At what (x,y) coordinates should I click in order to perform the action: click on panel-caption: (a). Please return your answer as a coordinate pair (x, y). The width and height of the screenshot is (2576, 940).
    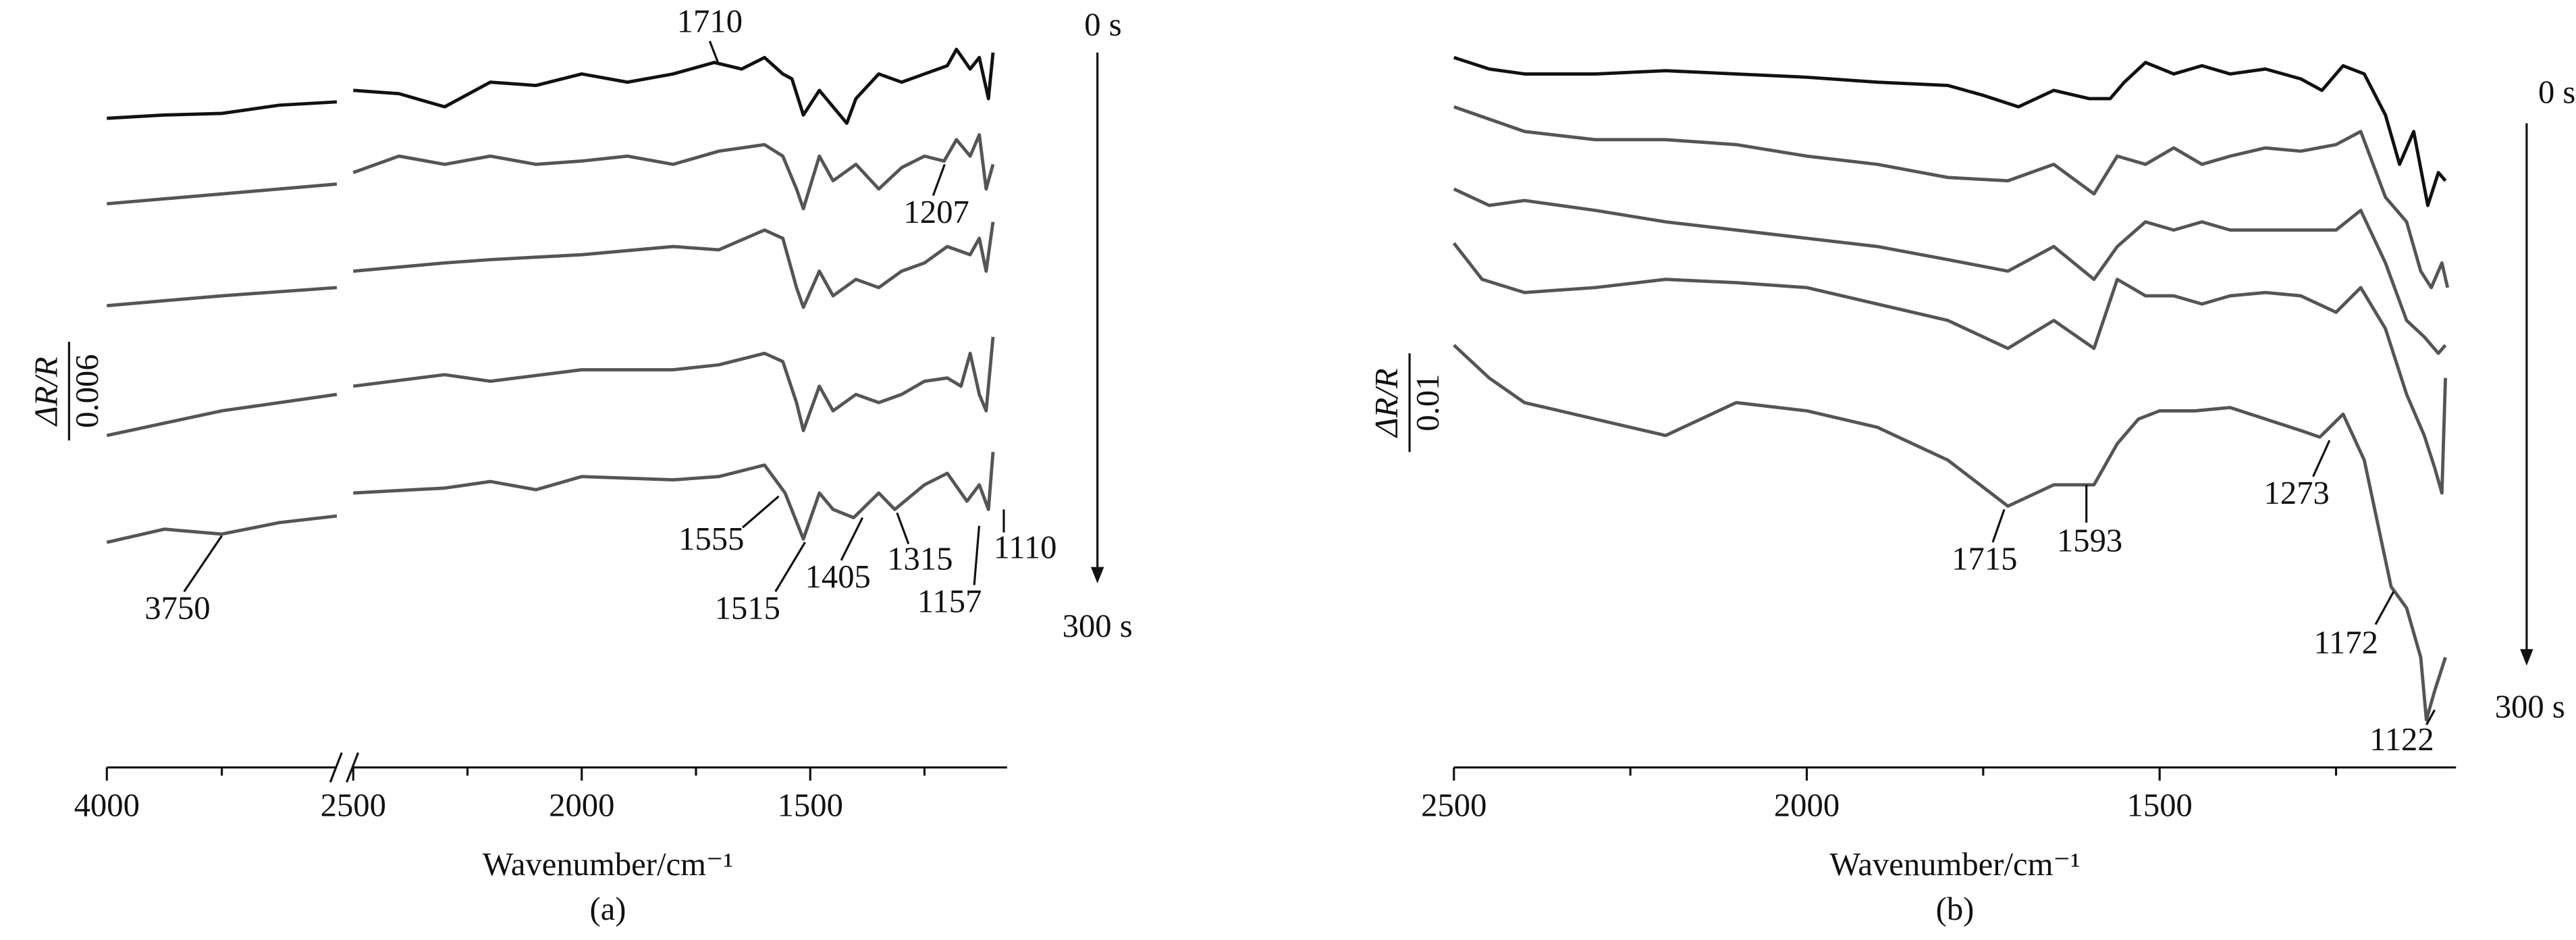
    Looking at the image, I should click on (607, 909).